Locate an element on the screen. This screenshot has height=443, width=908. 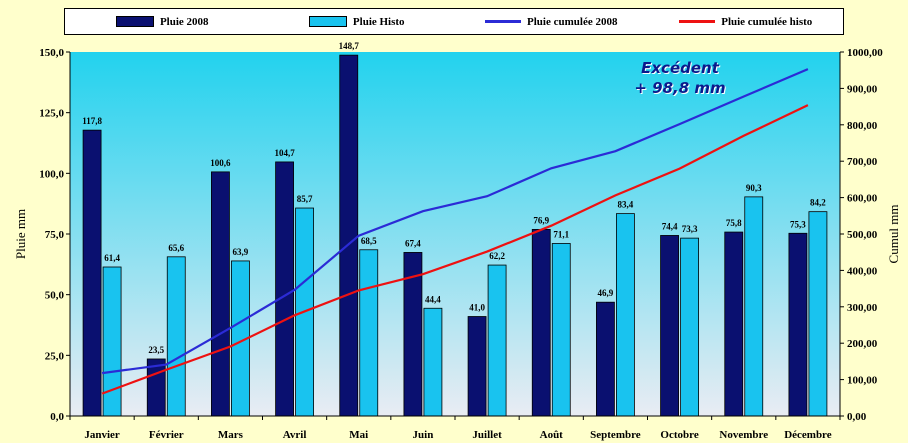
excedent-annotation: Excédent + 98,8 mm is located at coordinates (680, 78).